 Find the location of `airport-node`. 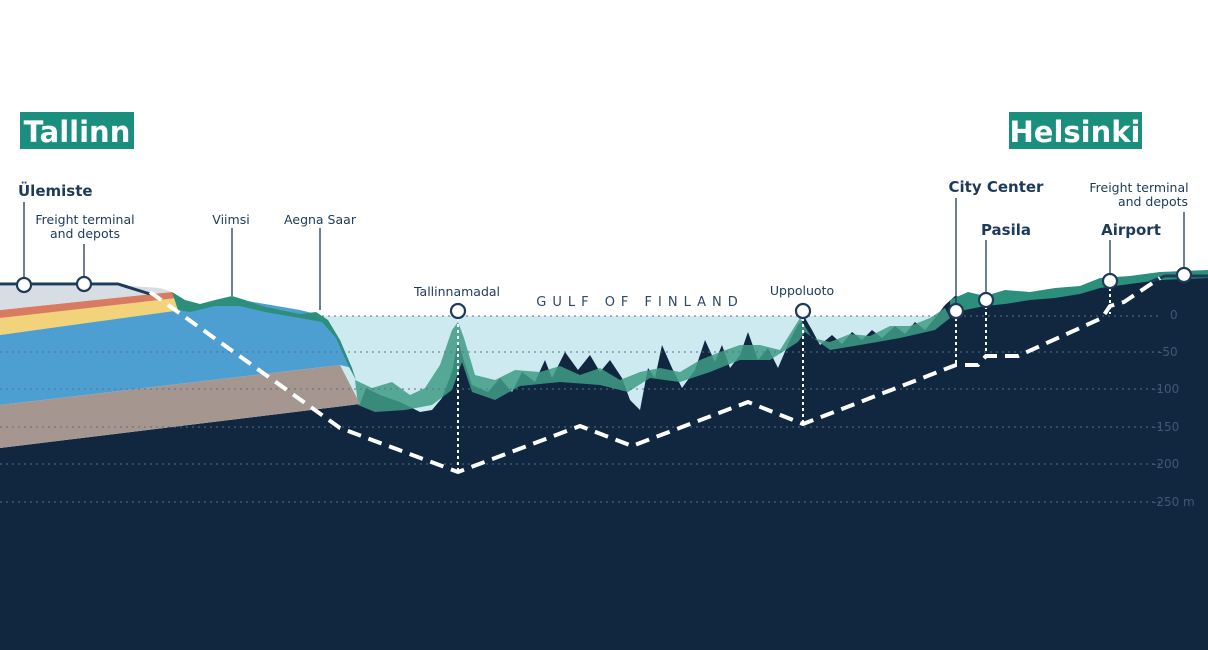

airport-node is located at coordinates (1110, 281).